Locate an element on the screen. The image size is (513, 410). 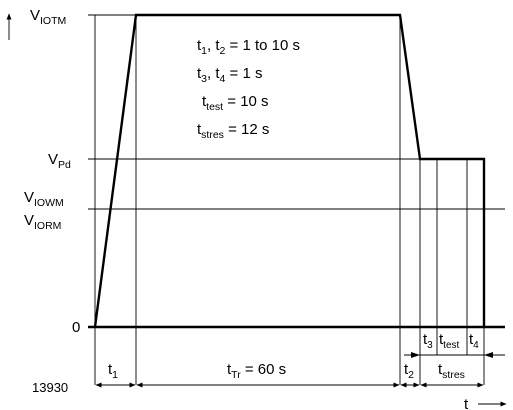
v-iowm-label: VIOWM is located at coordinates (44, 199).